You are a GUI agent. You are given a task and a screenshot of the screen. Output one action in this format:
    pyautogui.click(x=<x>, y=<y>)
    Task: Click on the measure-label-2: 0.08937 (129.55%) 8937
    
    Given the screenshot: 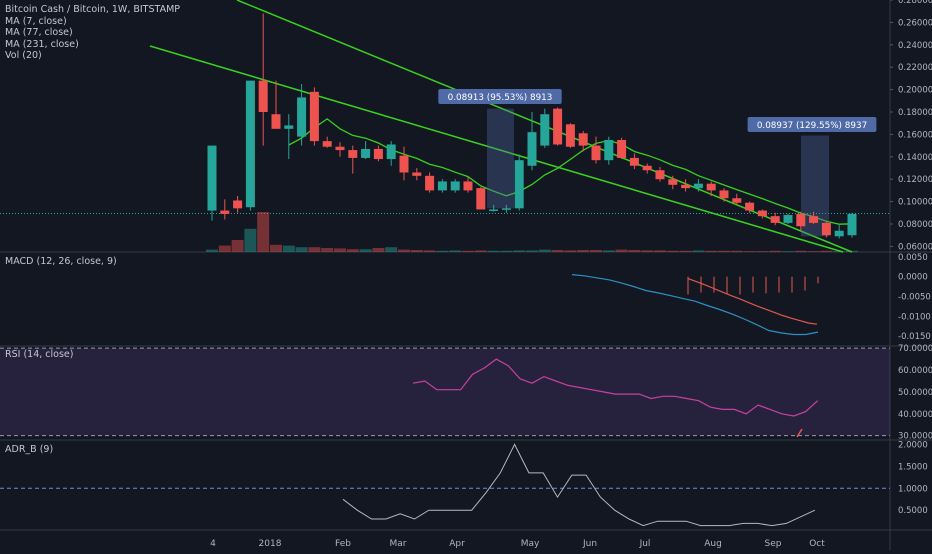 What is the action you would take?
    pyautogui.click(x=812, y=126)
    